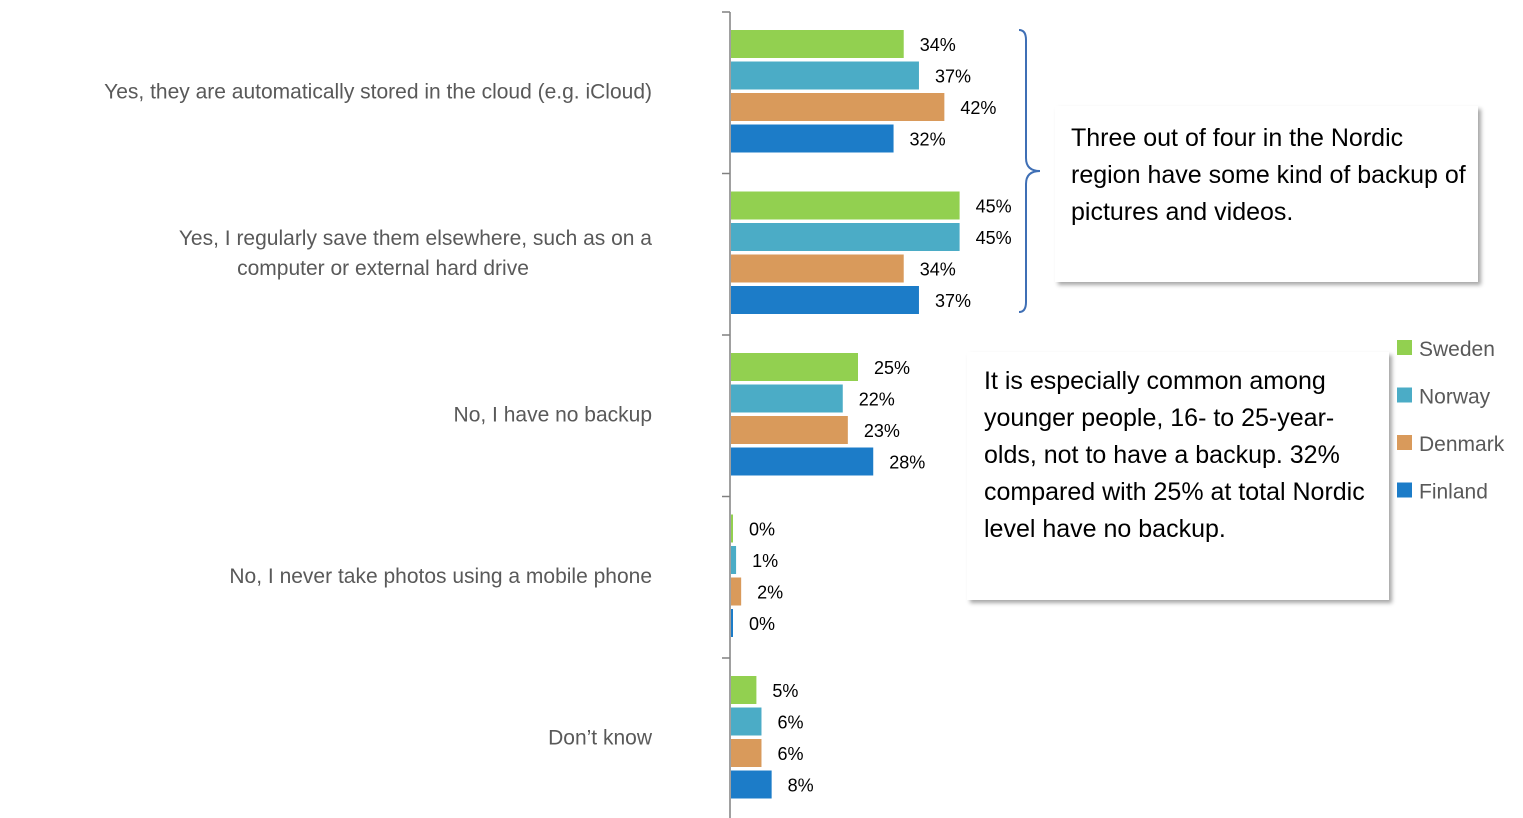 Image resolution: width=1523 pixels, height=818 pixels. Describe the element at coordinates (877, 400) in the screenshot. I see `value-label: 22%` at that location.